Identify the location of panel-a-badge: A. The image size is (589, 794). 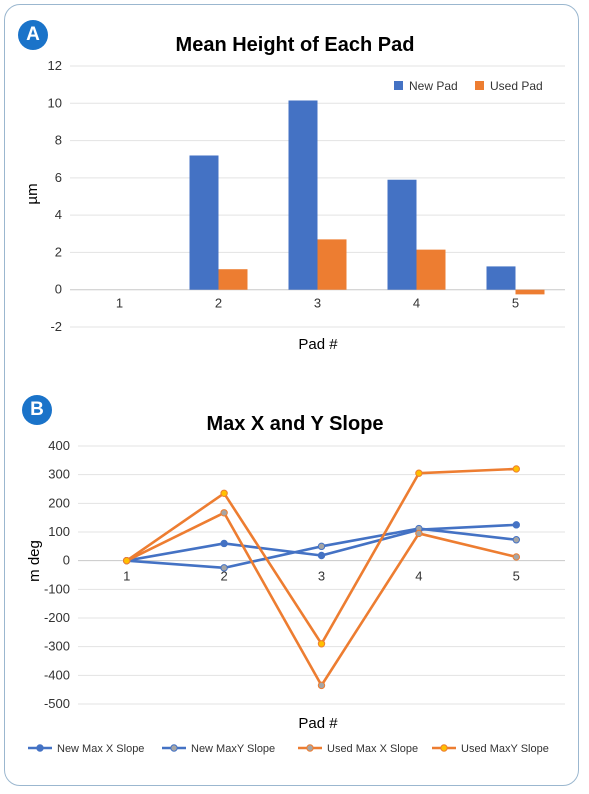
(33, 35).